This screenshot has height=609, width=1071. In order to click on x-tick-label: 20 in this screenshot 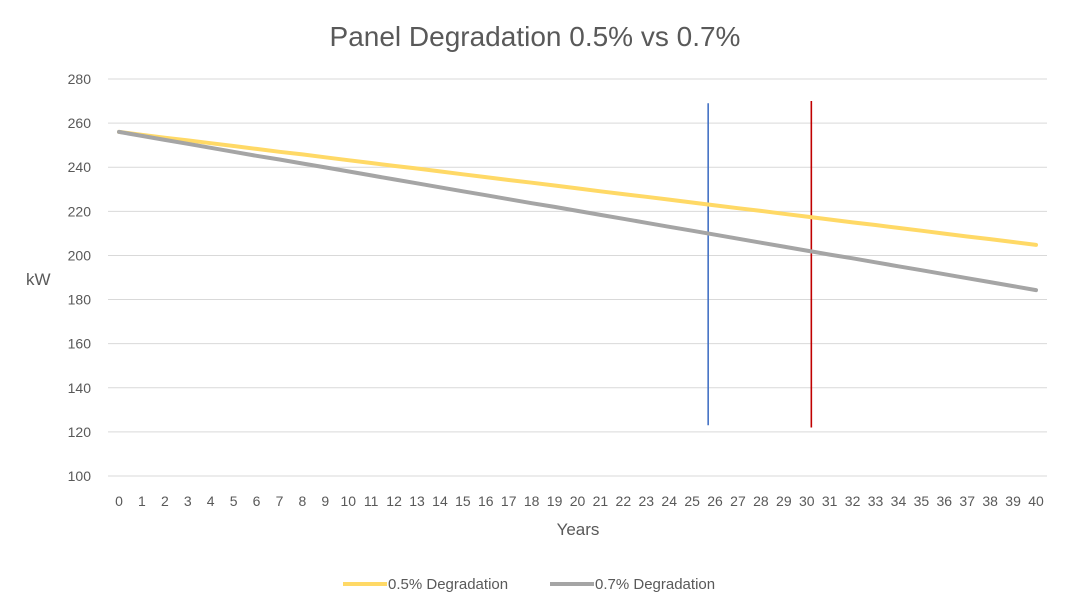, I will do `click(578, 501)`.